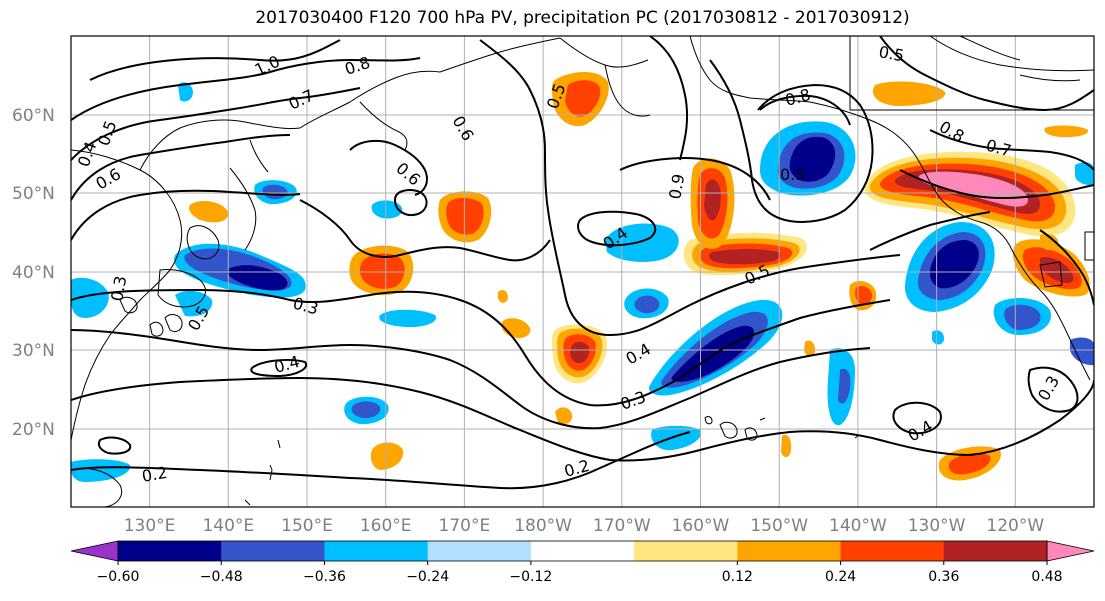 The height and width of the screenshot is (601, 1105). What do you see at coordinates (307, 526) in the screenshot?
I see `lon-label: 150°E` at bounding box center [307, 526].